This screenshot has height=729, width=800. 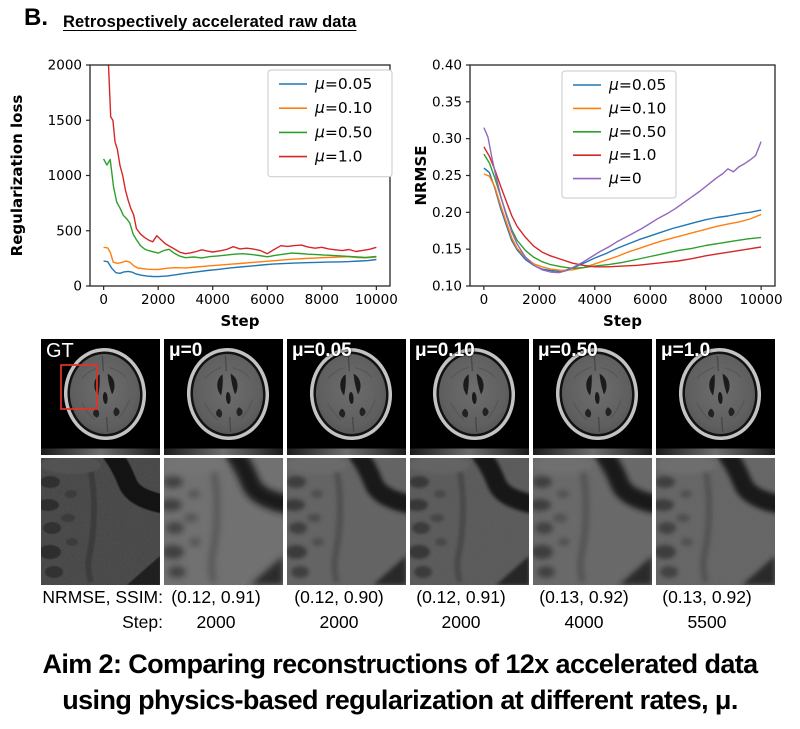 What do you see at coordinates (421, 175) in the screenshot?
I see `y-axis-label: NRMSE` at bounding box center [421, 175].